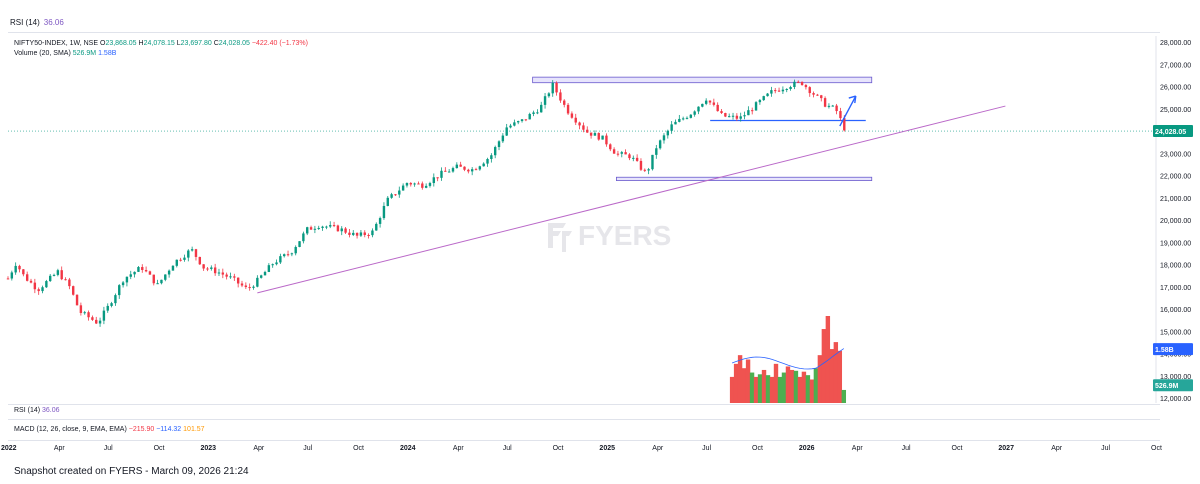 Image resolution: width=1200 pixels, height=484 pixels. What do you see at coordinates (65, 53) in the screenshot?
I see `volume-legend: Volume (20, SMA) 526.9M 1.58B` at bounding box center [65, 53].